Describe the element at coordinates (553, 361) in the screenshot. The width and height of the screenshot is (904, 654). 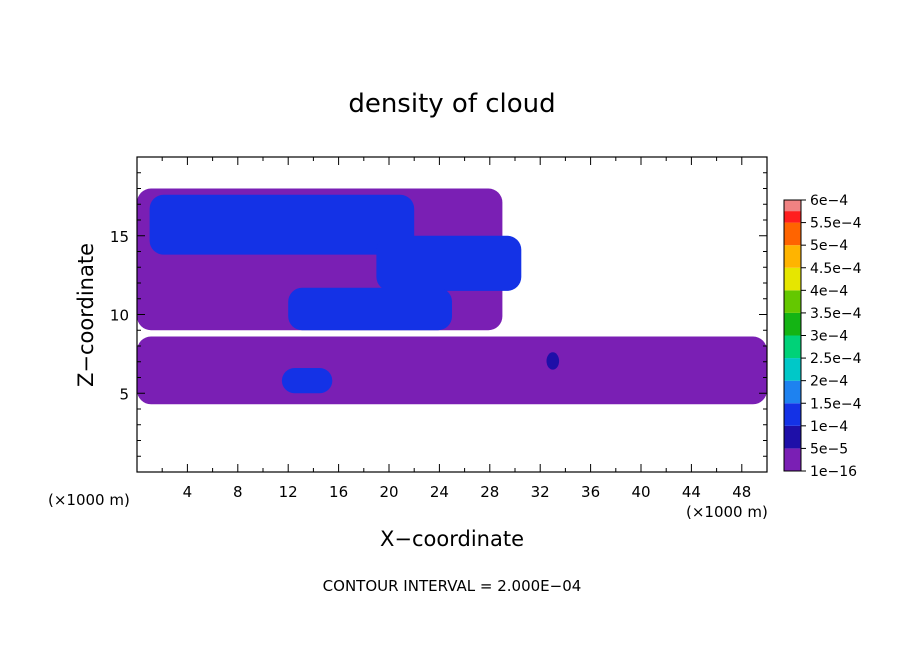
I see `region-core-small` at that location.